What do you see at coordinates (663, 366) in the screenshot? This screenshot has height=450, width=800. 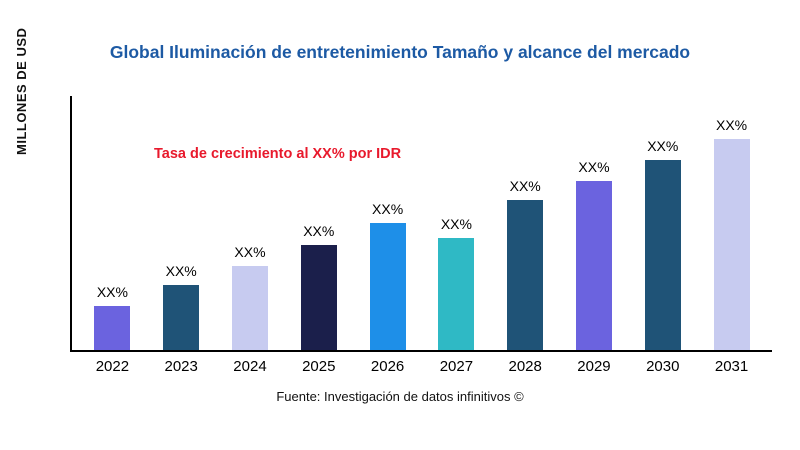 I see `x-tick-label-2030: 2030` at bounding box center [663, 366].